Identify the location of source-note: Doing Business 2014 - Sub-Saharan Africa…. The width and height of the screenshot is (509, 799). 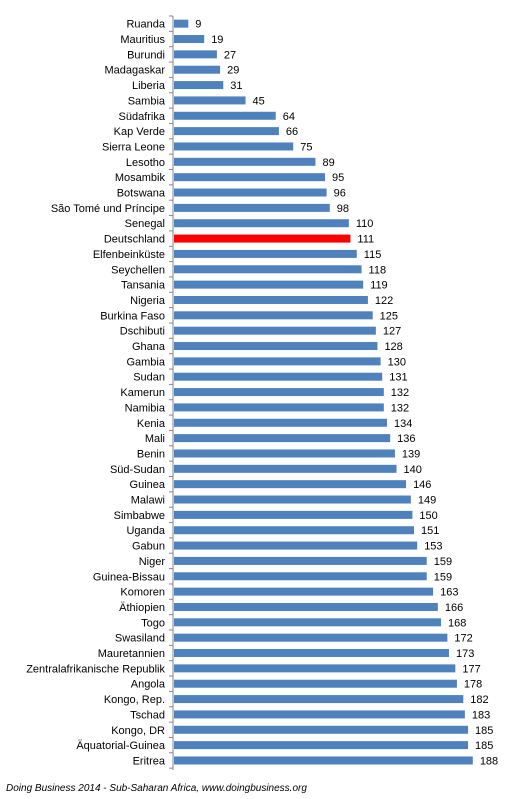
(156, 788).